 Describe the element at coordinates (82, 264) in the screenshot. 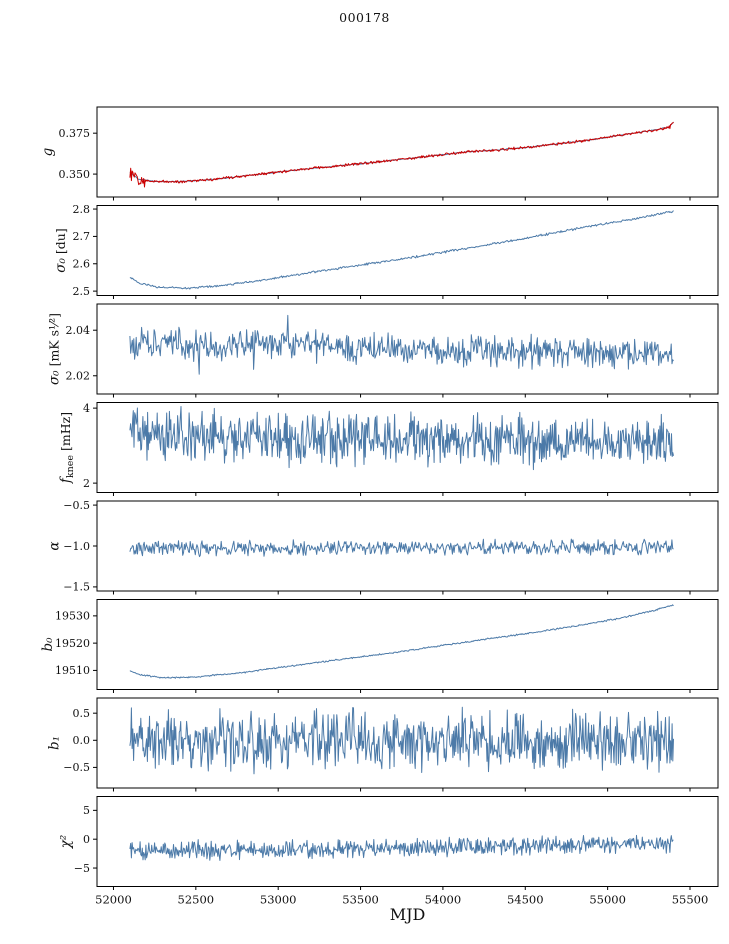

I see `y-tick-label: 2.6` at that location.